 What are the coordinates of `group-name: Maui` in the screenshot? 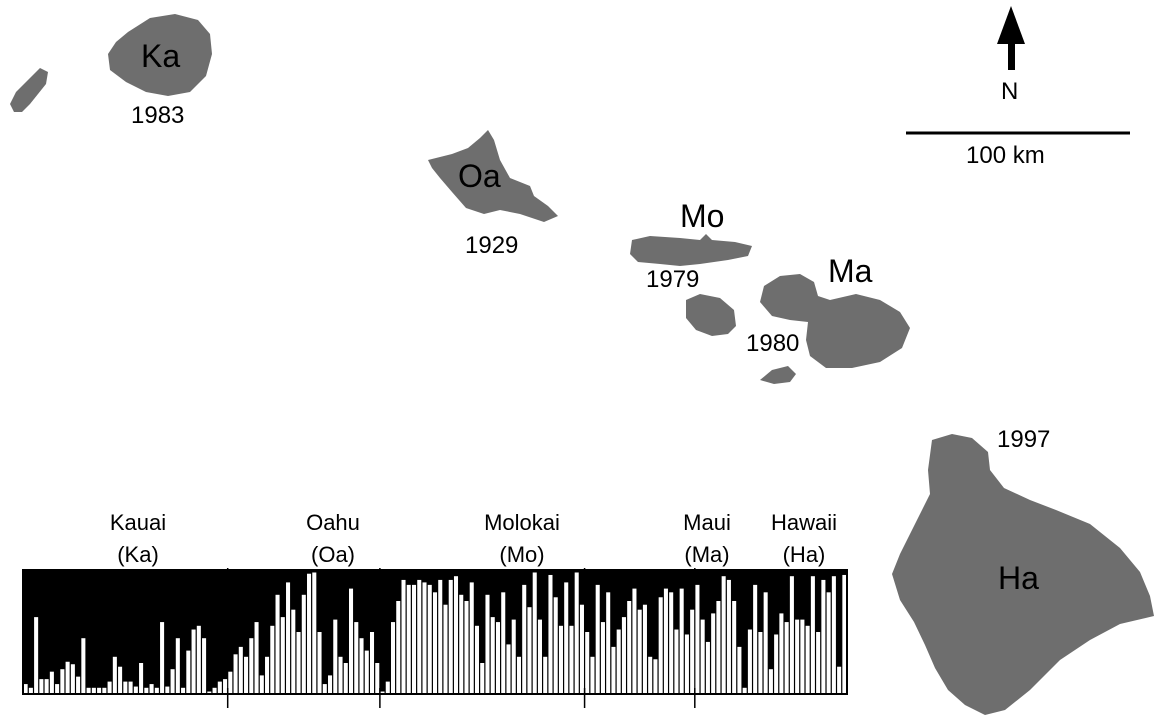 It's located at (707, 522).